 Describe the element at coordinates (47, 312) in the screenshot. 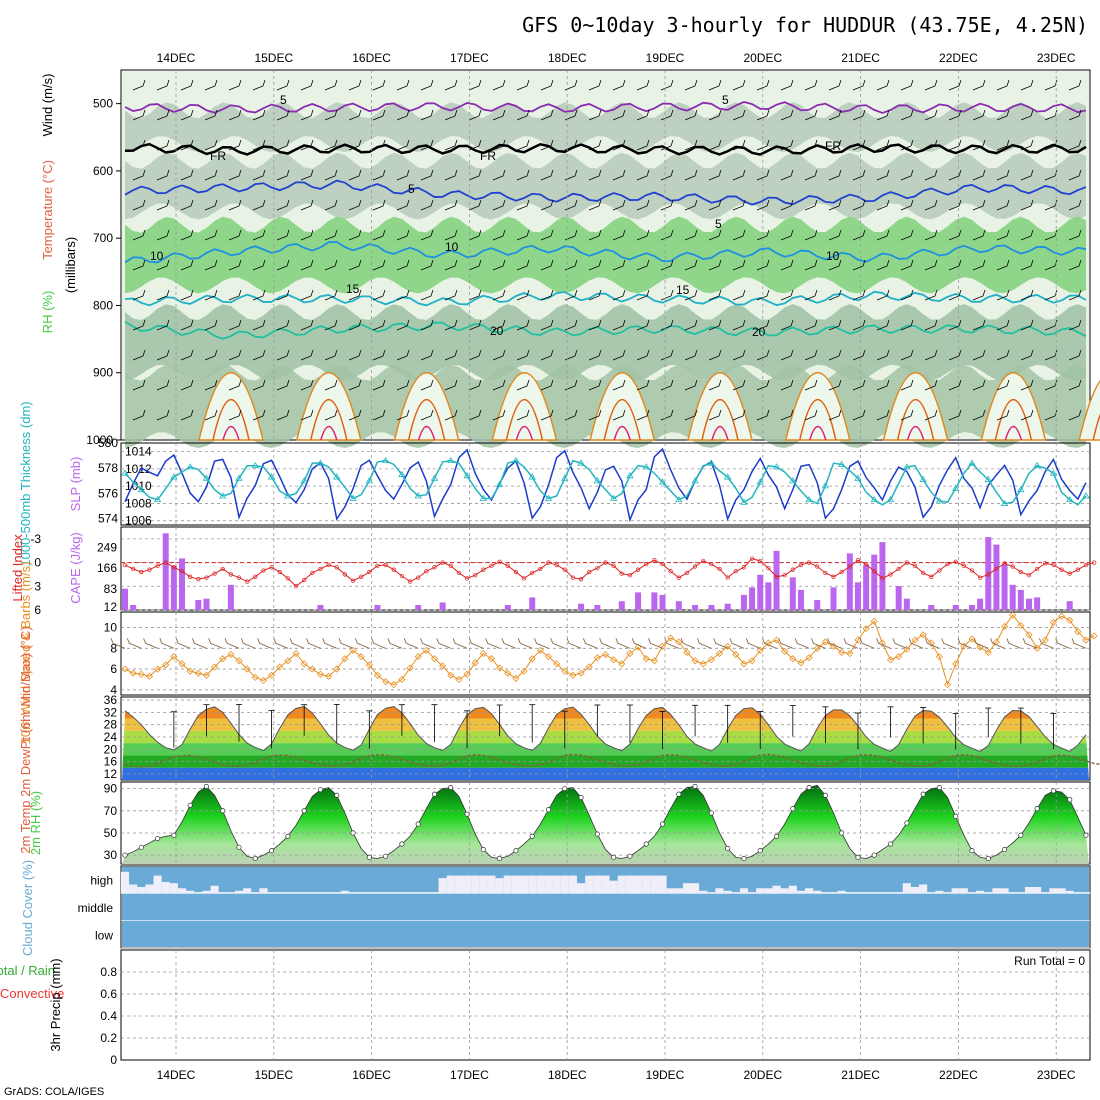

I see `ylabel-rh: RH (%)` at that location.